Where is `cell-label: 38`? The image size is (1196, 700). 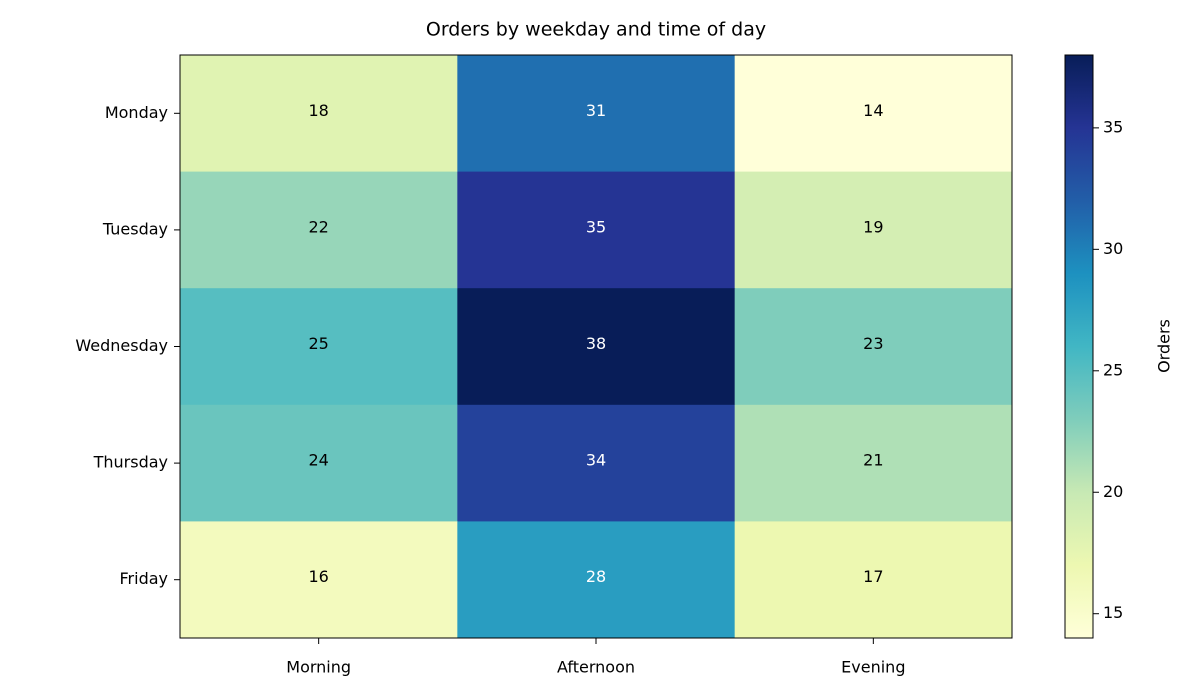 cell-label: 38 is located at coordinates (596, 343).